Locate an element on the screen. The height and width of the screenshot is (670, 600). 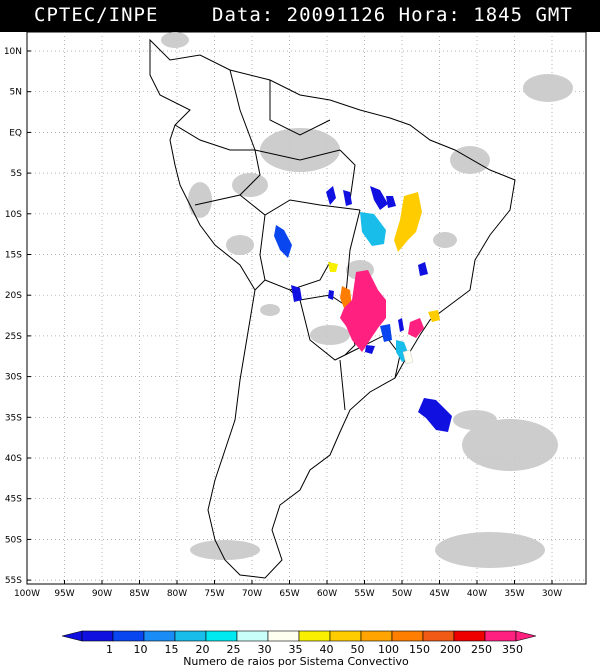
lat-tick-label: 35S is located at coordinates (13, 418).